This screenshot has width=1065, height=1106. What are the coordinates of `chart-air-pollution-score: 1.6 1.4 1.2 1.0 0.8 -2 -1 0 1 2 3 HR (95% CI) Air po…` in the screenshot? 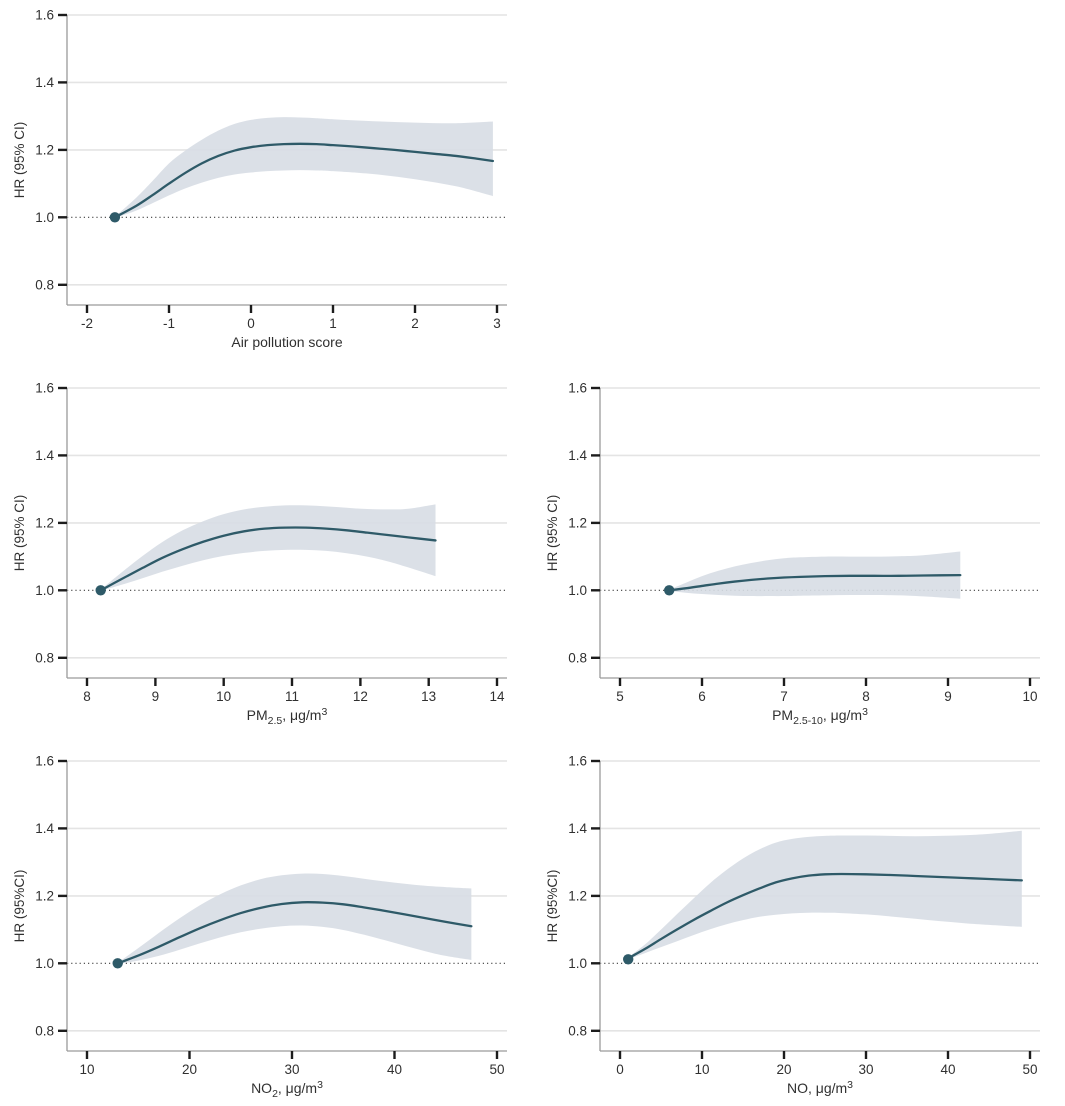 It's located at (259, 179).